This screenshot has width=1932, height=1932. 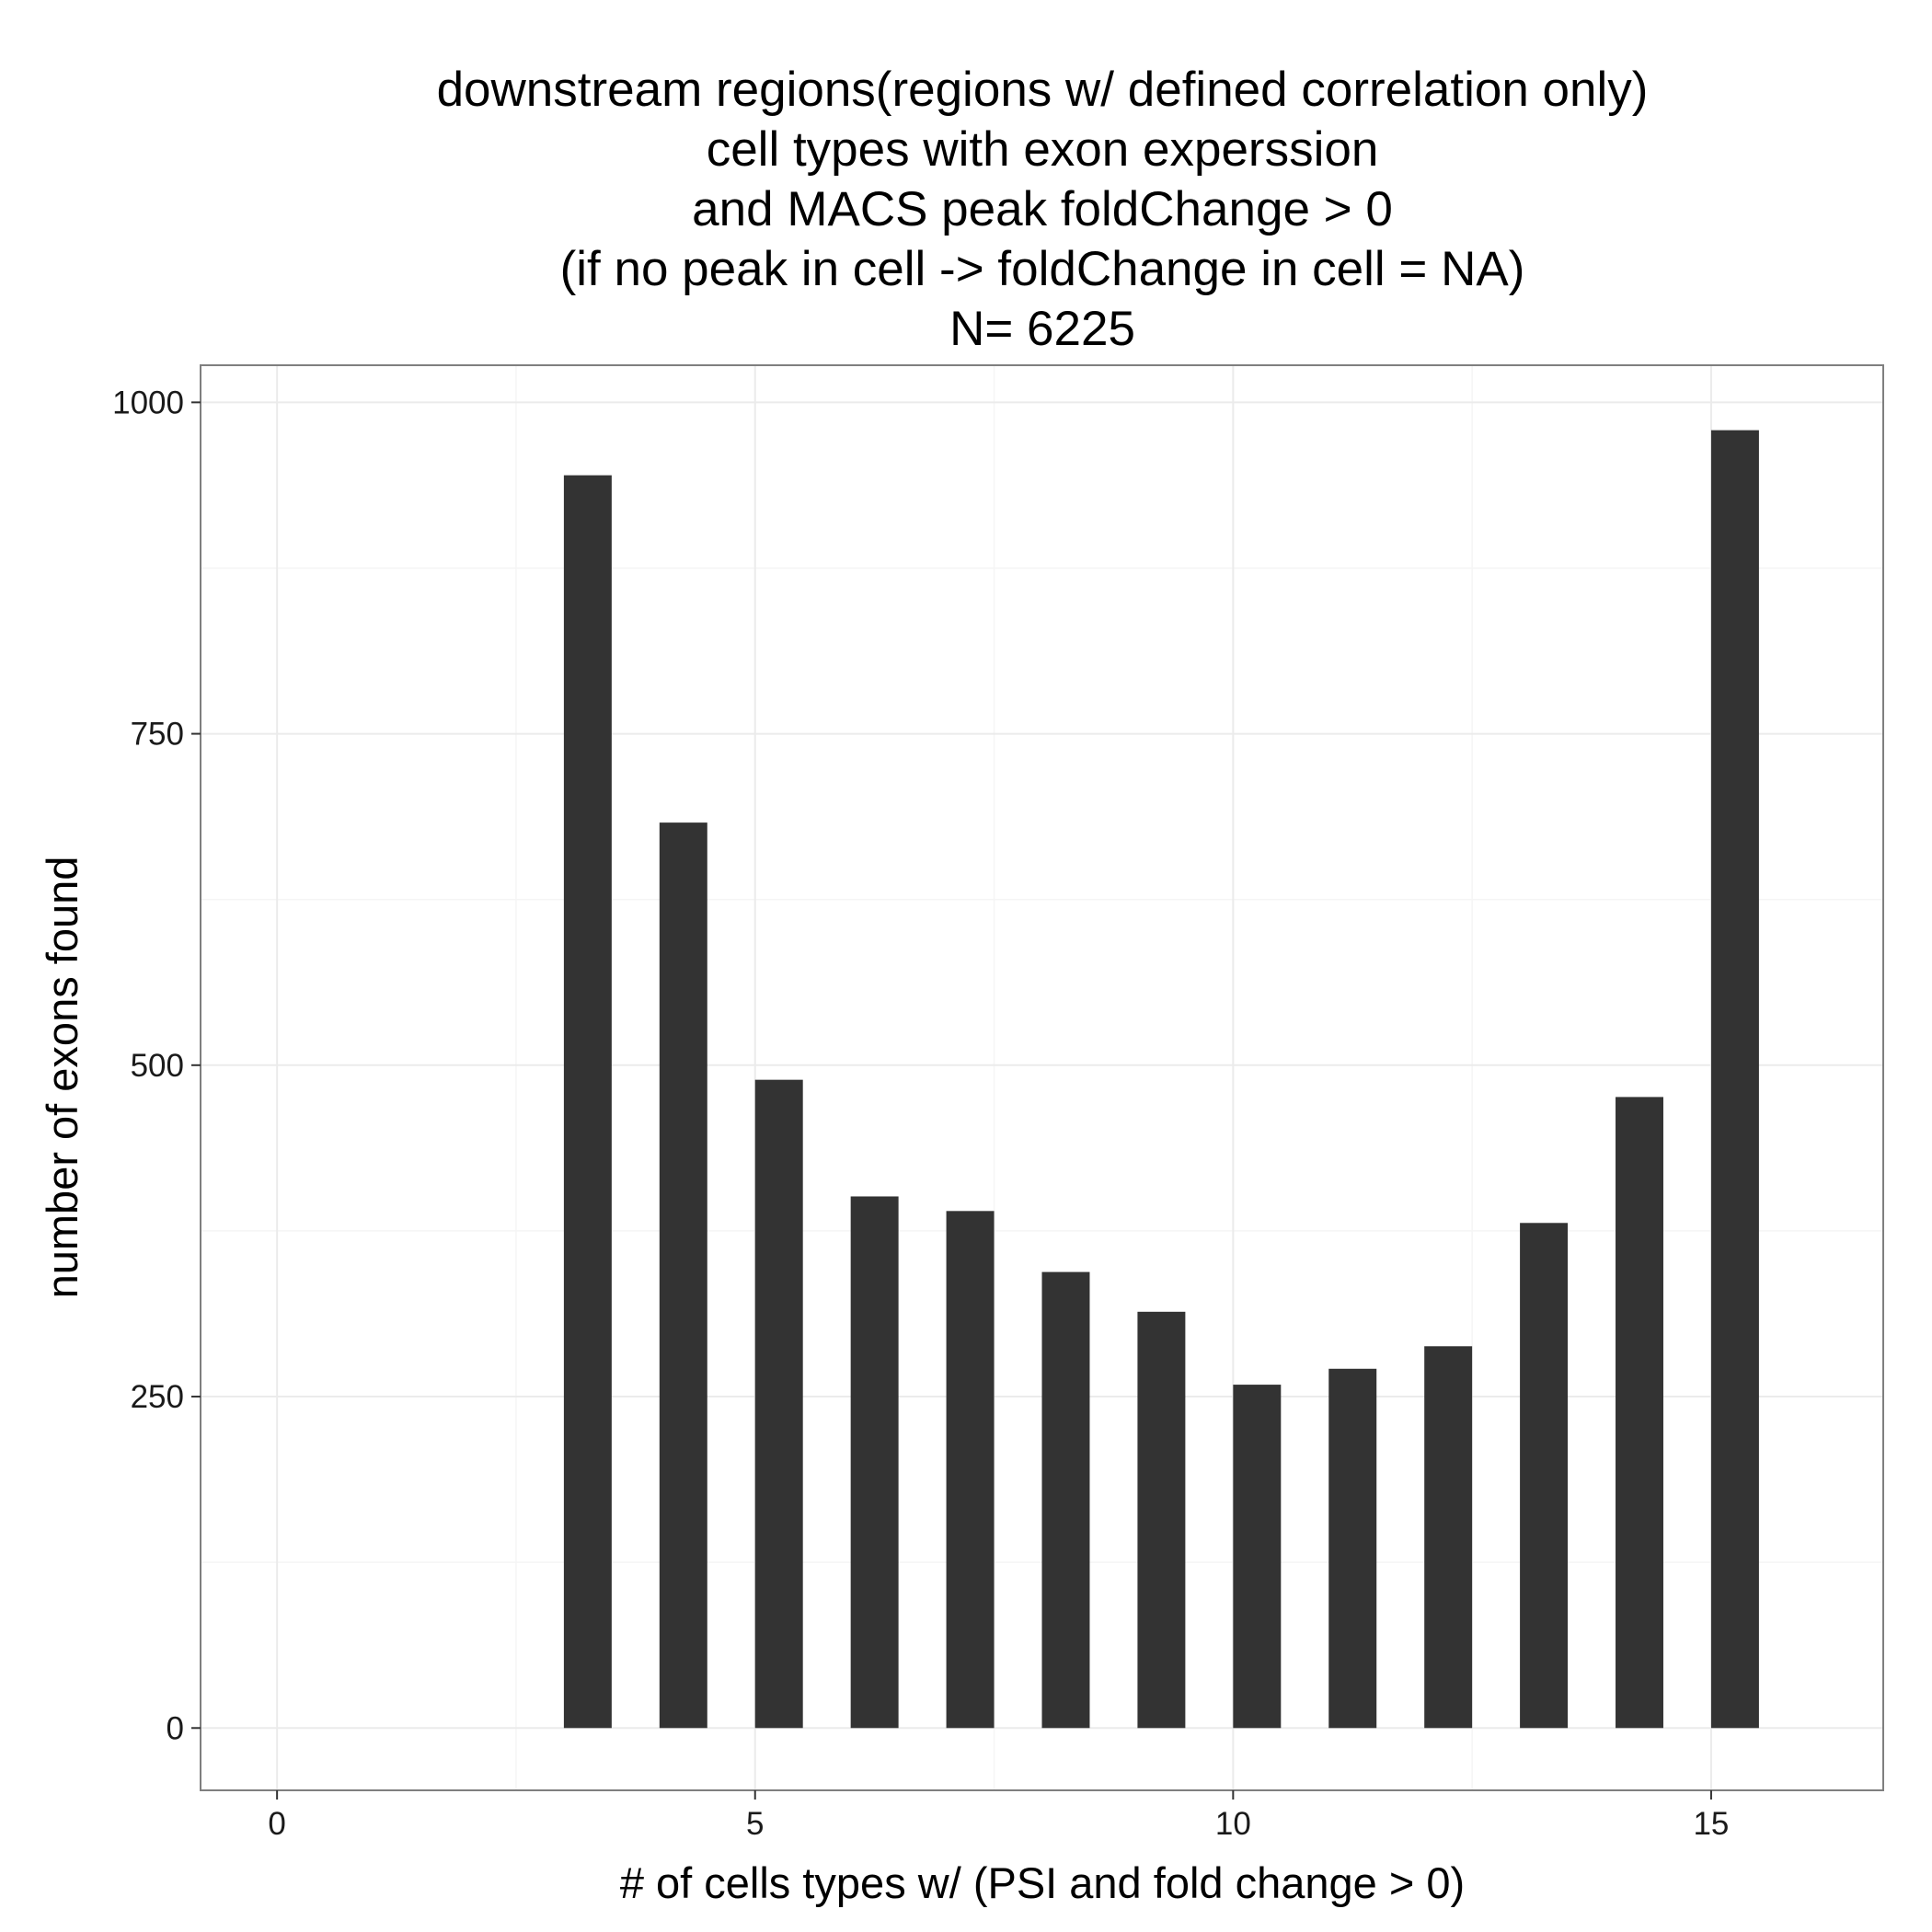 I want to click on y-tick-label: 750, so click(x=157, y=735).